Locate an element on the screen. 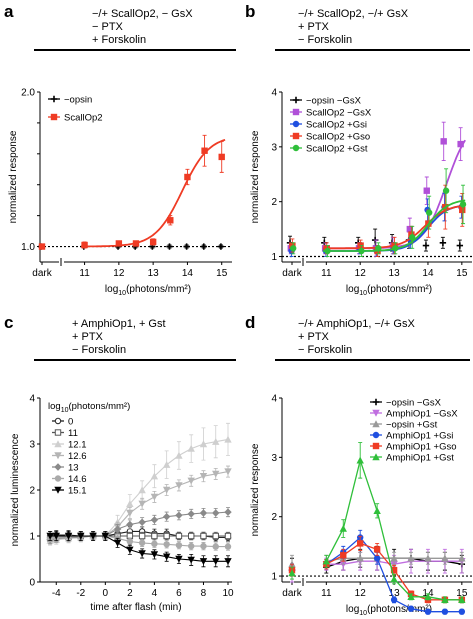  legend-item-0: −opsin −GsX is located at coordinates (406, 403).